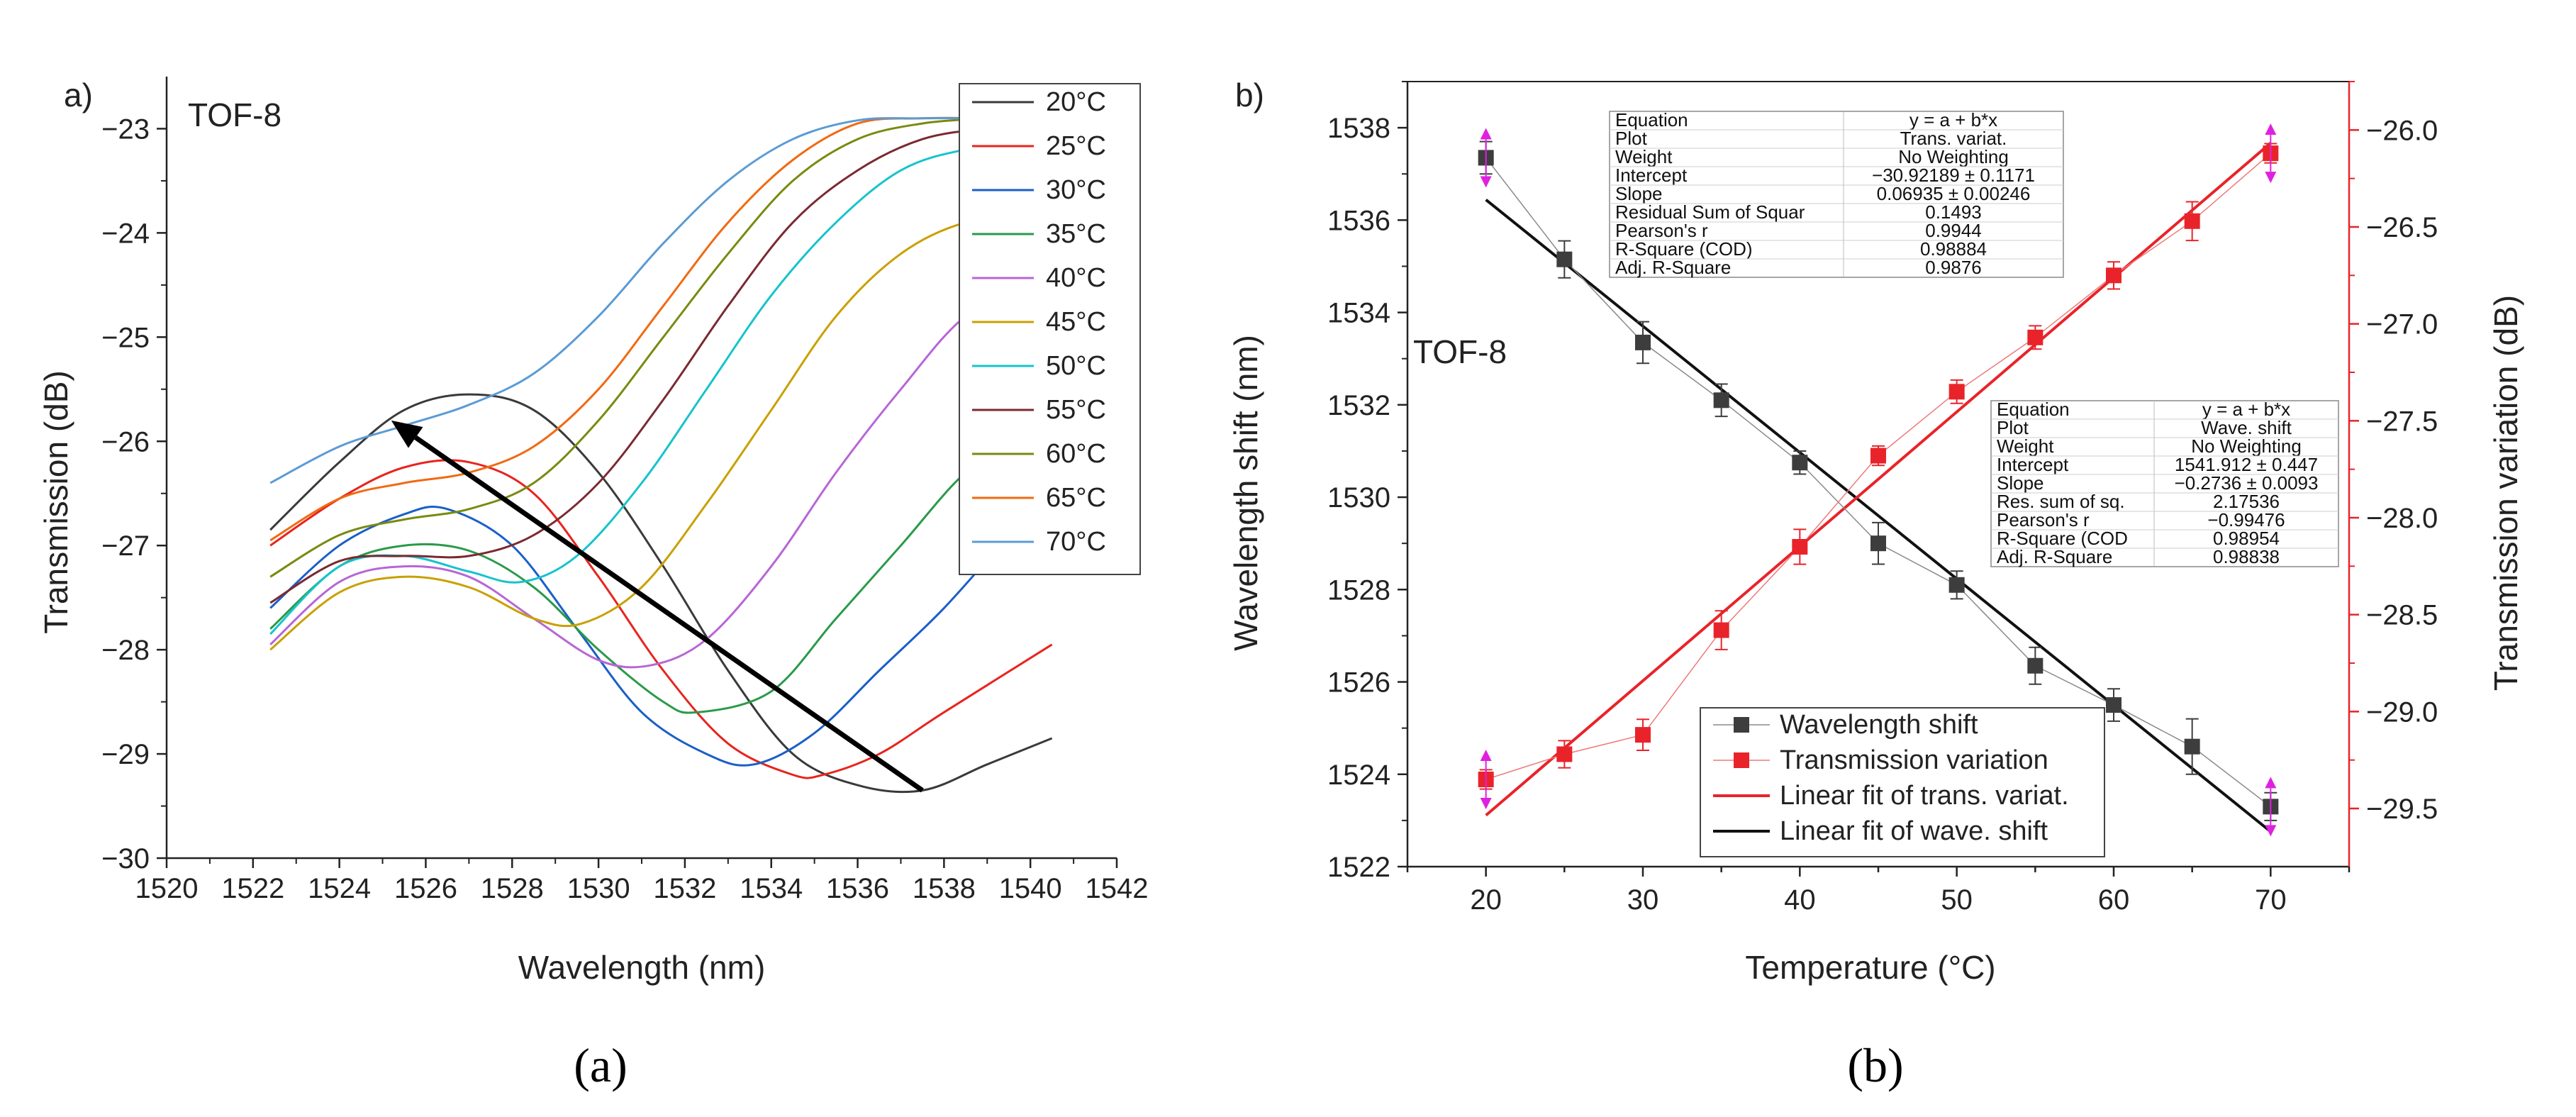 Image resolution: width=2576 pixels, height=1117 pixels. Describe the element at coordinates (2114, 900) in the screenshot. I see `panel-b-x-tick-label: 60` at that location.